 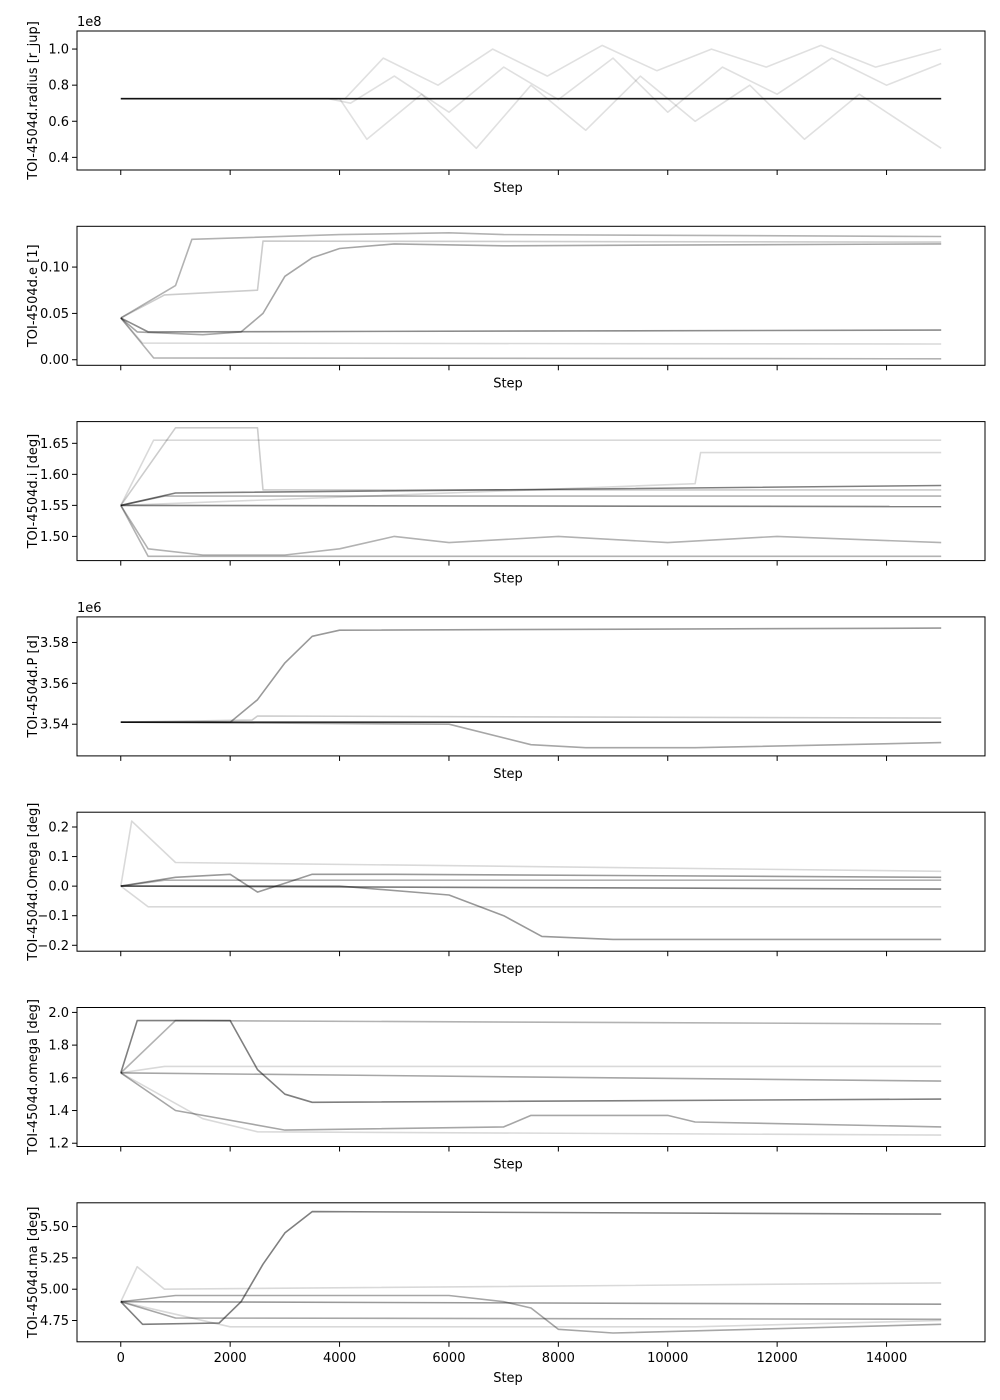 I want to click on x-tick-label: 14000, so click(x=886, y=1358).